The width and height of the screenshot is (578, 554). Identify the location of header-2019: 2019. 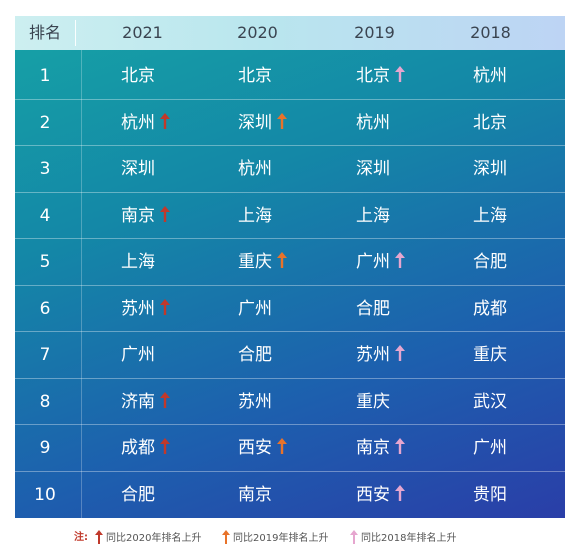
(374, 32).